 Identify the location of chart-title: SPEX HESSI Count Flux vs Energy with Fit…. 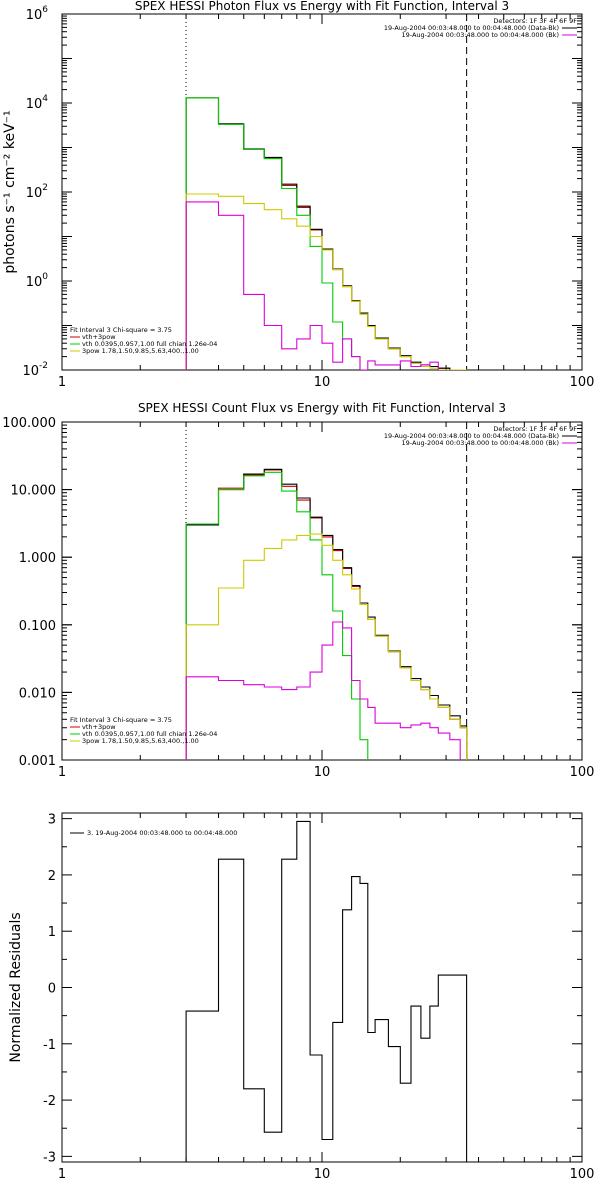
(322, 408).